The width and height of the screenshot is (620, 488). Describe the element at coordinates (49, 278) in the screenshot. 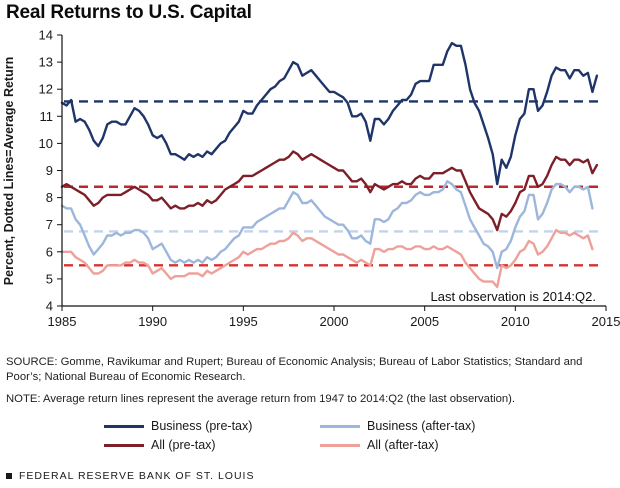

I see `y-tick-label: 5` at that location.